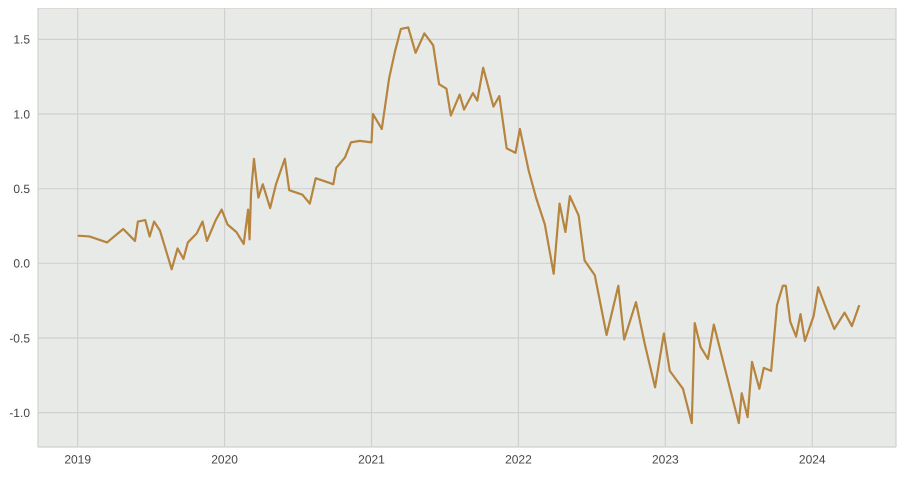  What do you see at coordinates (21, 263) in the screenshot?
I see `y-tick-label: 0.0` at bounding box center [21, 263].